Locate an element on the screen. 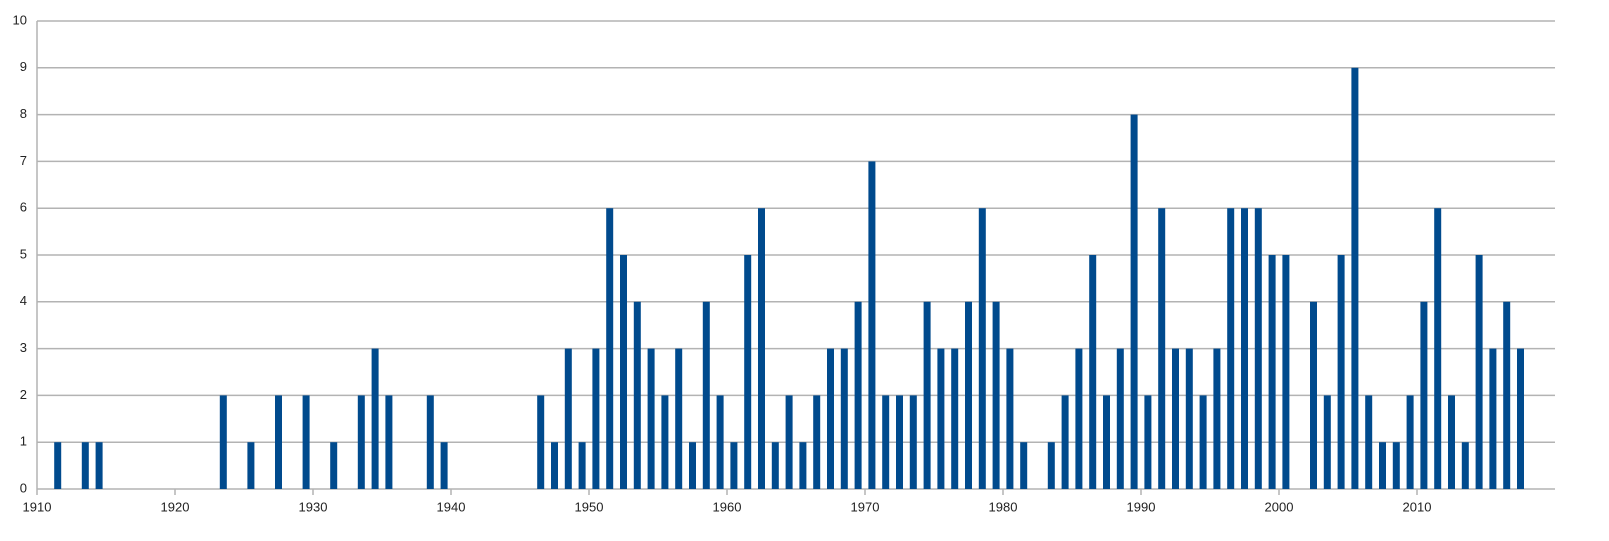  y-tick-label: 1 is located at coordinates (23, 441).